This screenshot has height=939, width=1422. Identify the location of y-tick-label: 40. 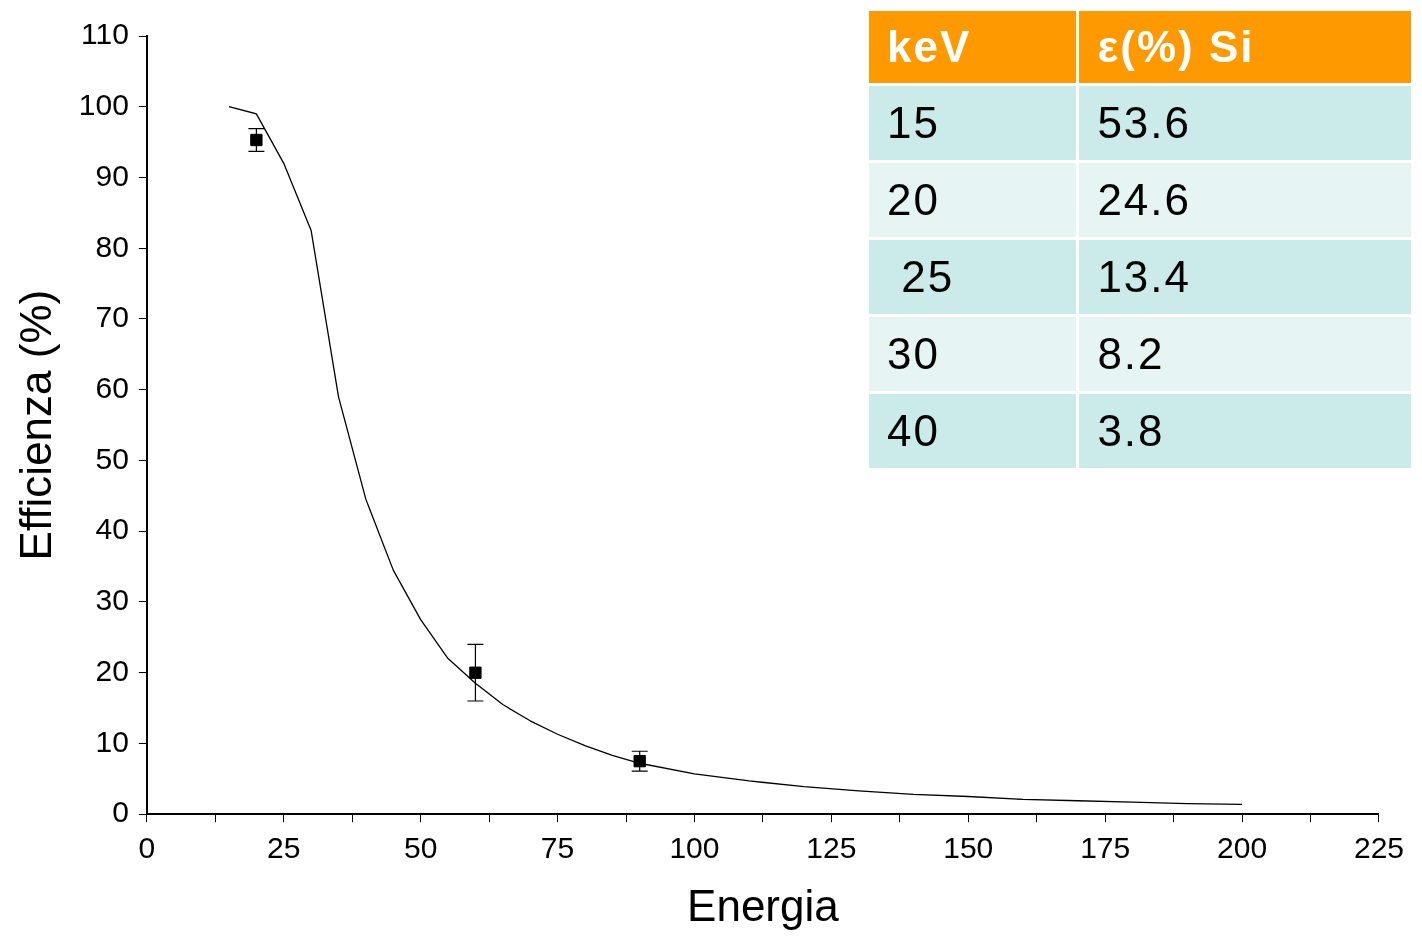
(112, 529).